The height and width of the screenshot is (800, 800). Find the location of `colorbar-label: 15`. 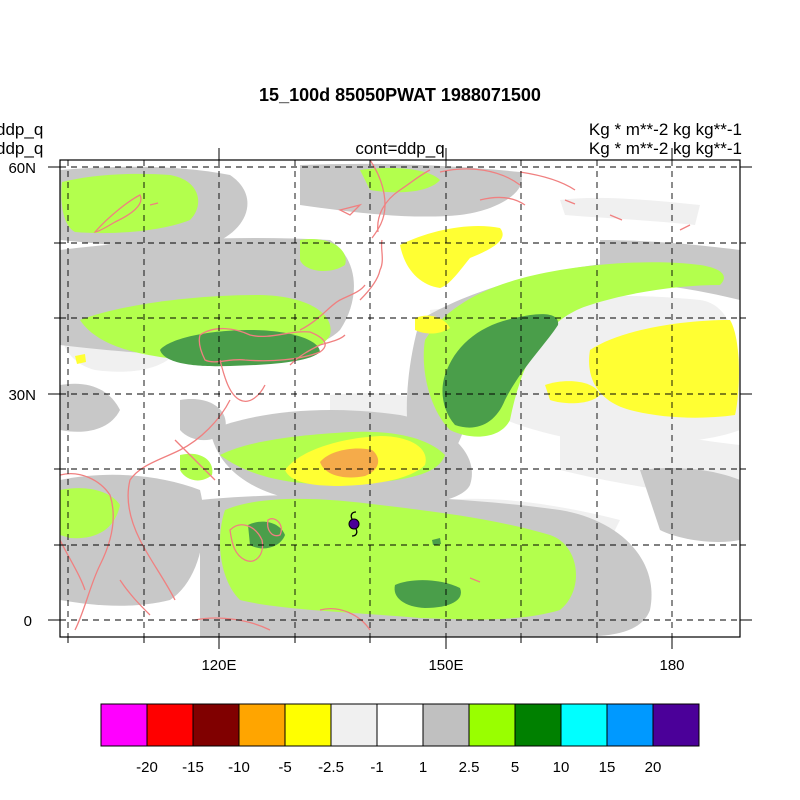

colorbar-label: 15 is located at coordinates (607, 767).